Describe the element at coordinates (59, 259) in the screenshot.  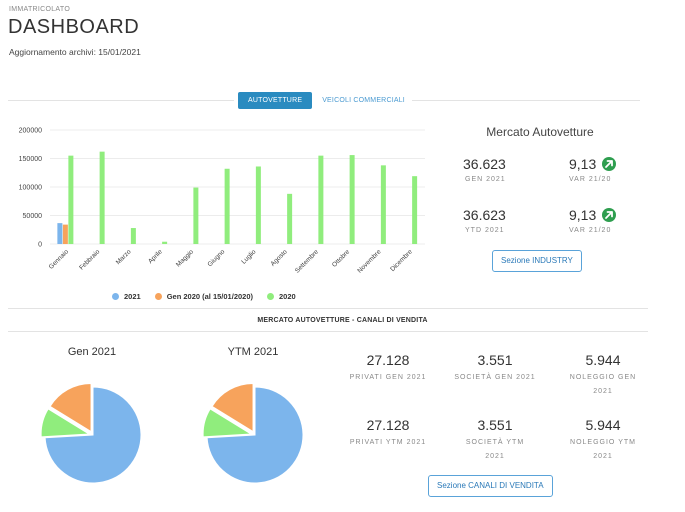
I see `x-tick-label: Gennaio` at that location.